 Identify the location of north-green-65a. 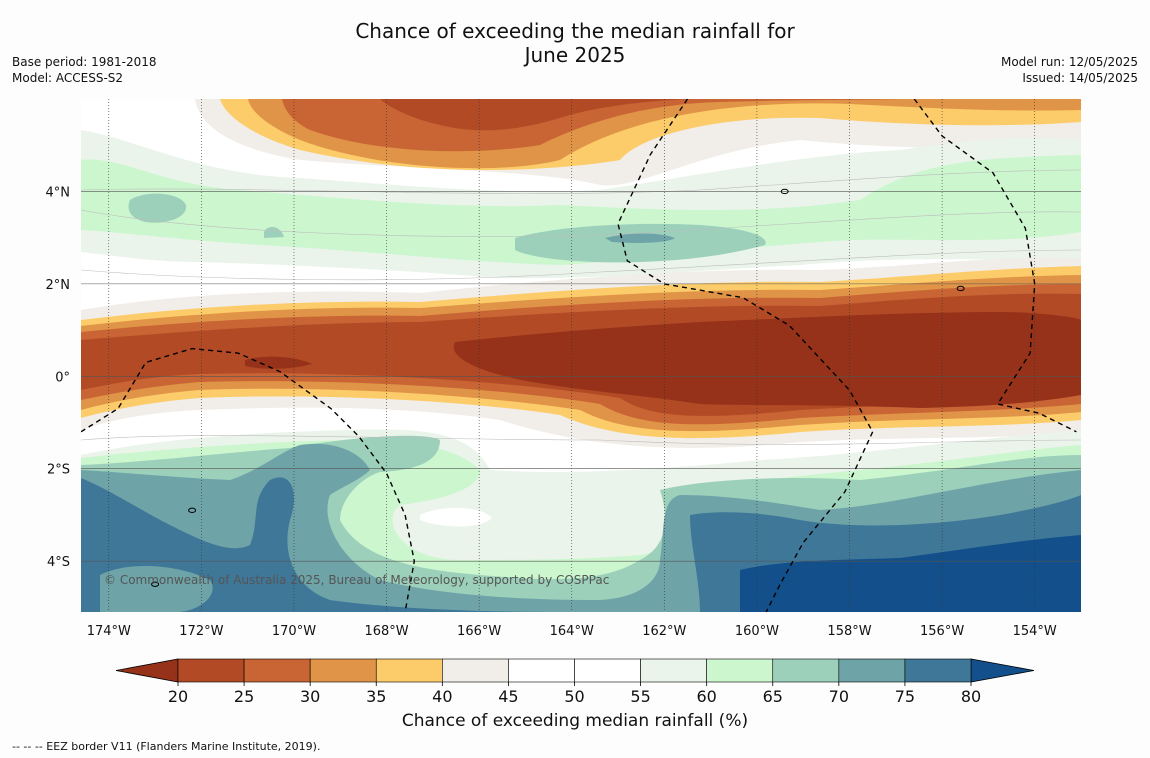
(157, 208).